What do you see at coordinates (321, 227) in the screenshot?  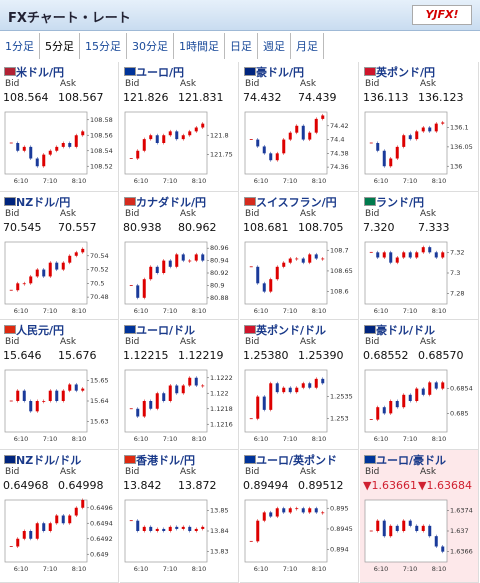 I see `ask-value: 108.705` at bounding box center [321, 227].